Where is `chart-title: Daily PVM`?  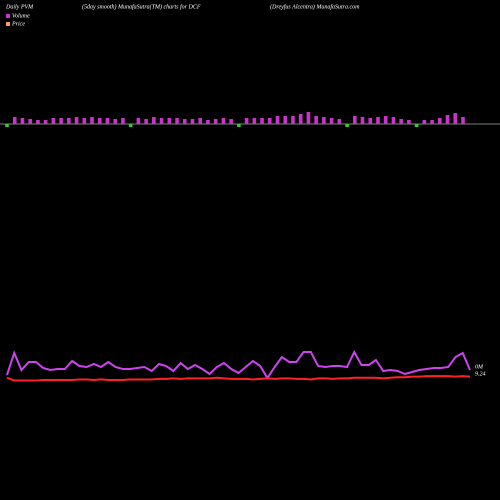 chart-title: Daily PVM is located at coordinates (19, 7).